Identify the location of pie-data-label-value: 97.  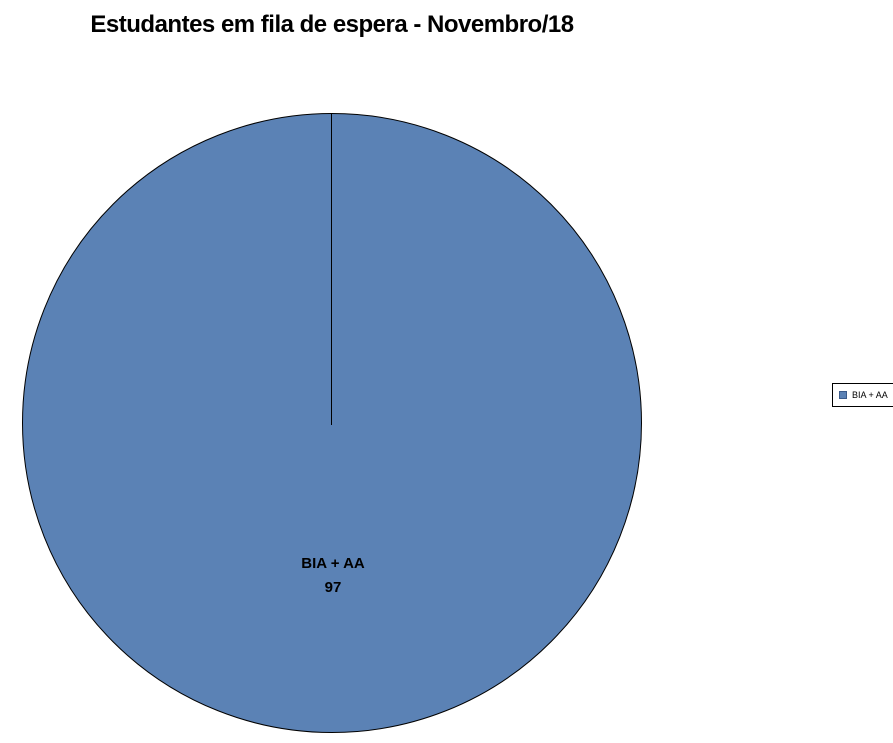
(333, 587).